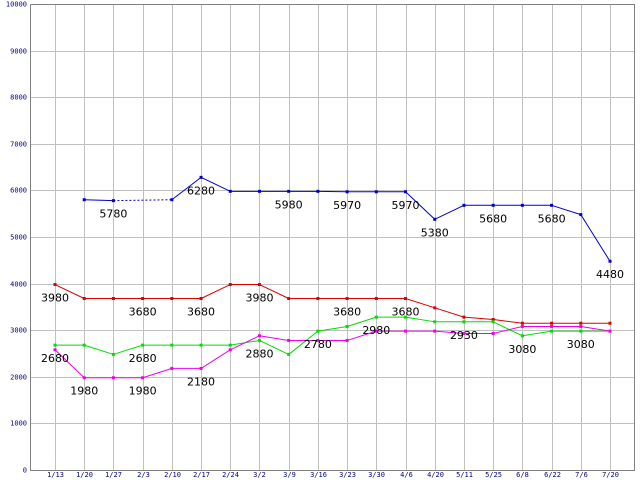 This screenshot has height=480, width=640. I want to click on x-tick-label: 1/27, so click(113, 475).